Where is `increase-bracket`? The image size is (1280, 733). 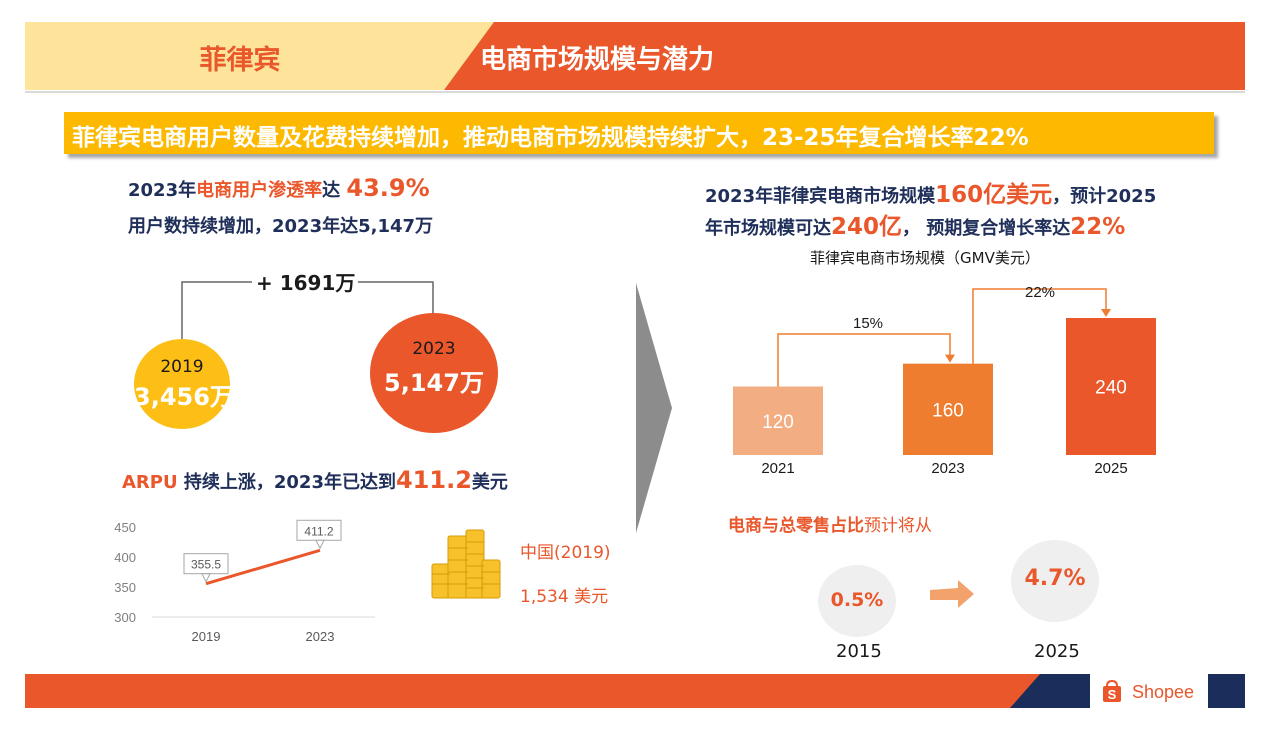
increase-bracket is located at coordinates (307, 314).